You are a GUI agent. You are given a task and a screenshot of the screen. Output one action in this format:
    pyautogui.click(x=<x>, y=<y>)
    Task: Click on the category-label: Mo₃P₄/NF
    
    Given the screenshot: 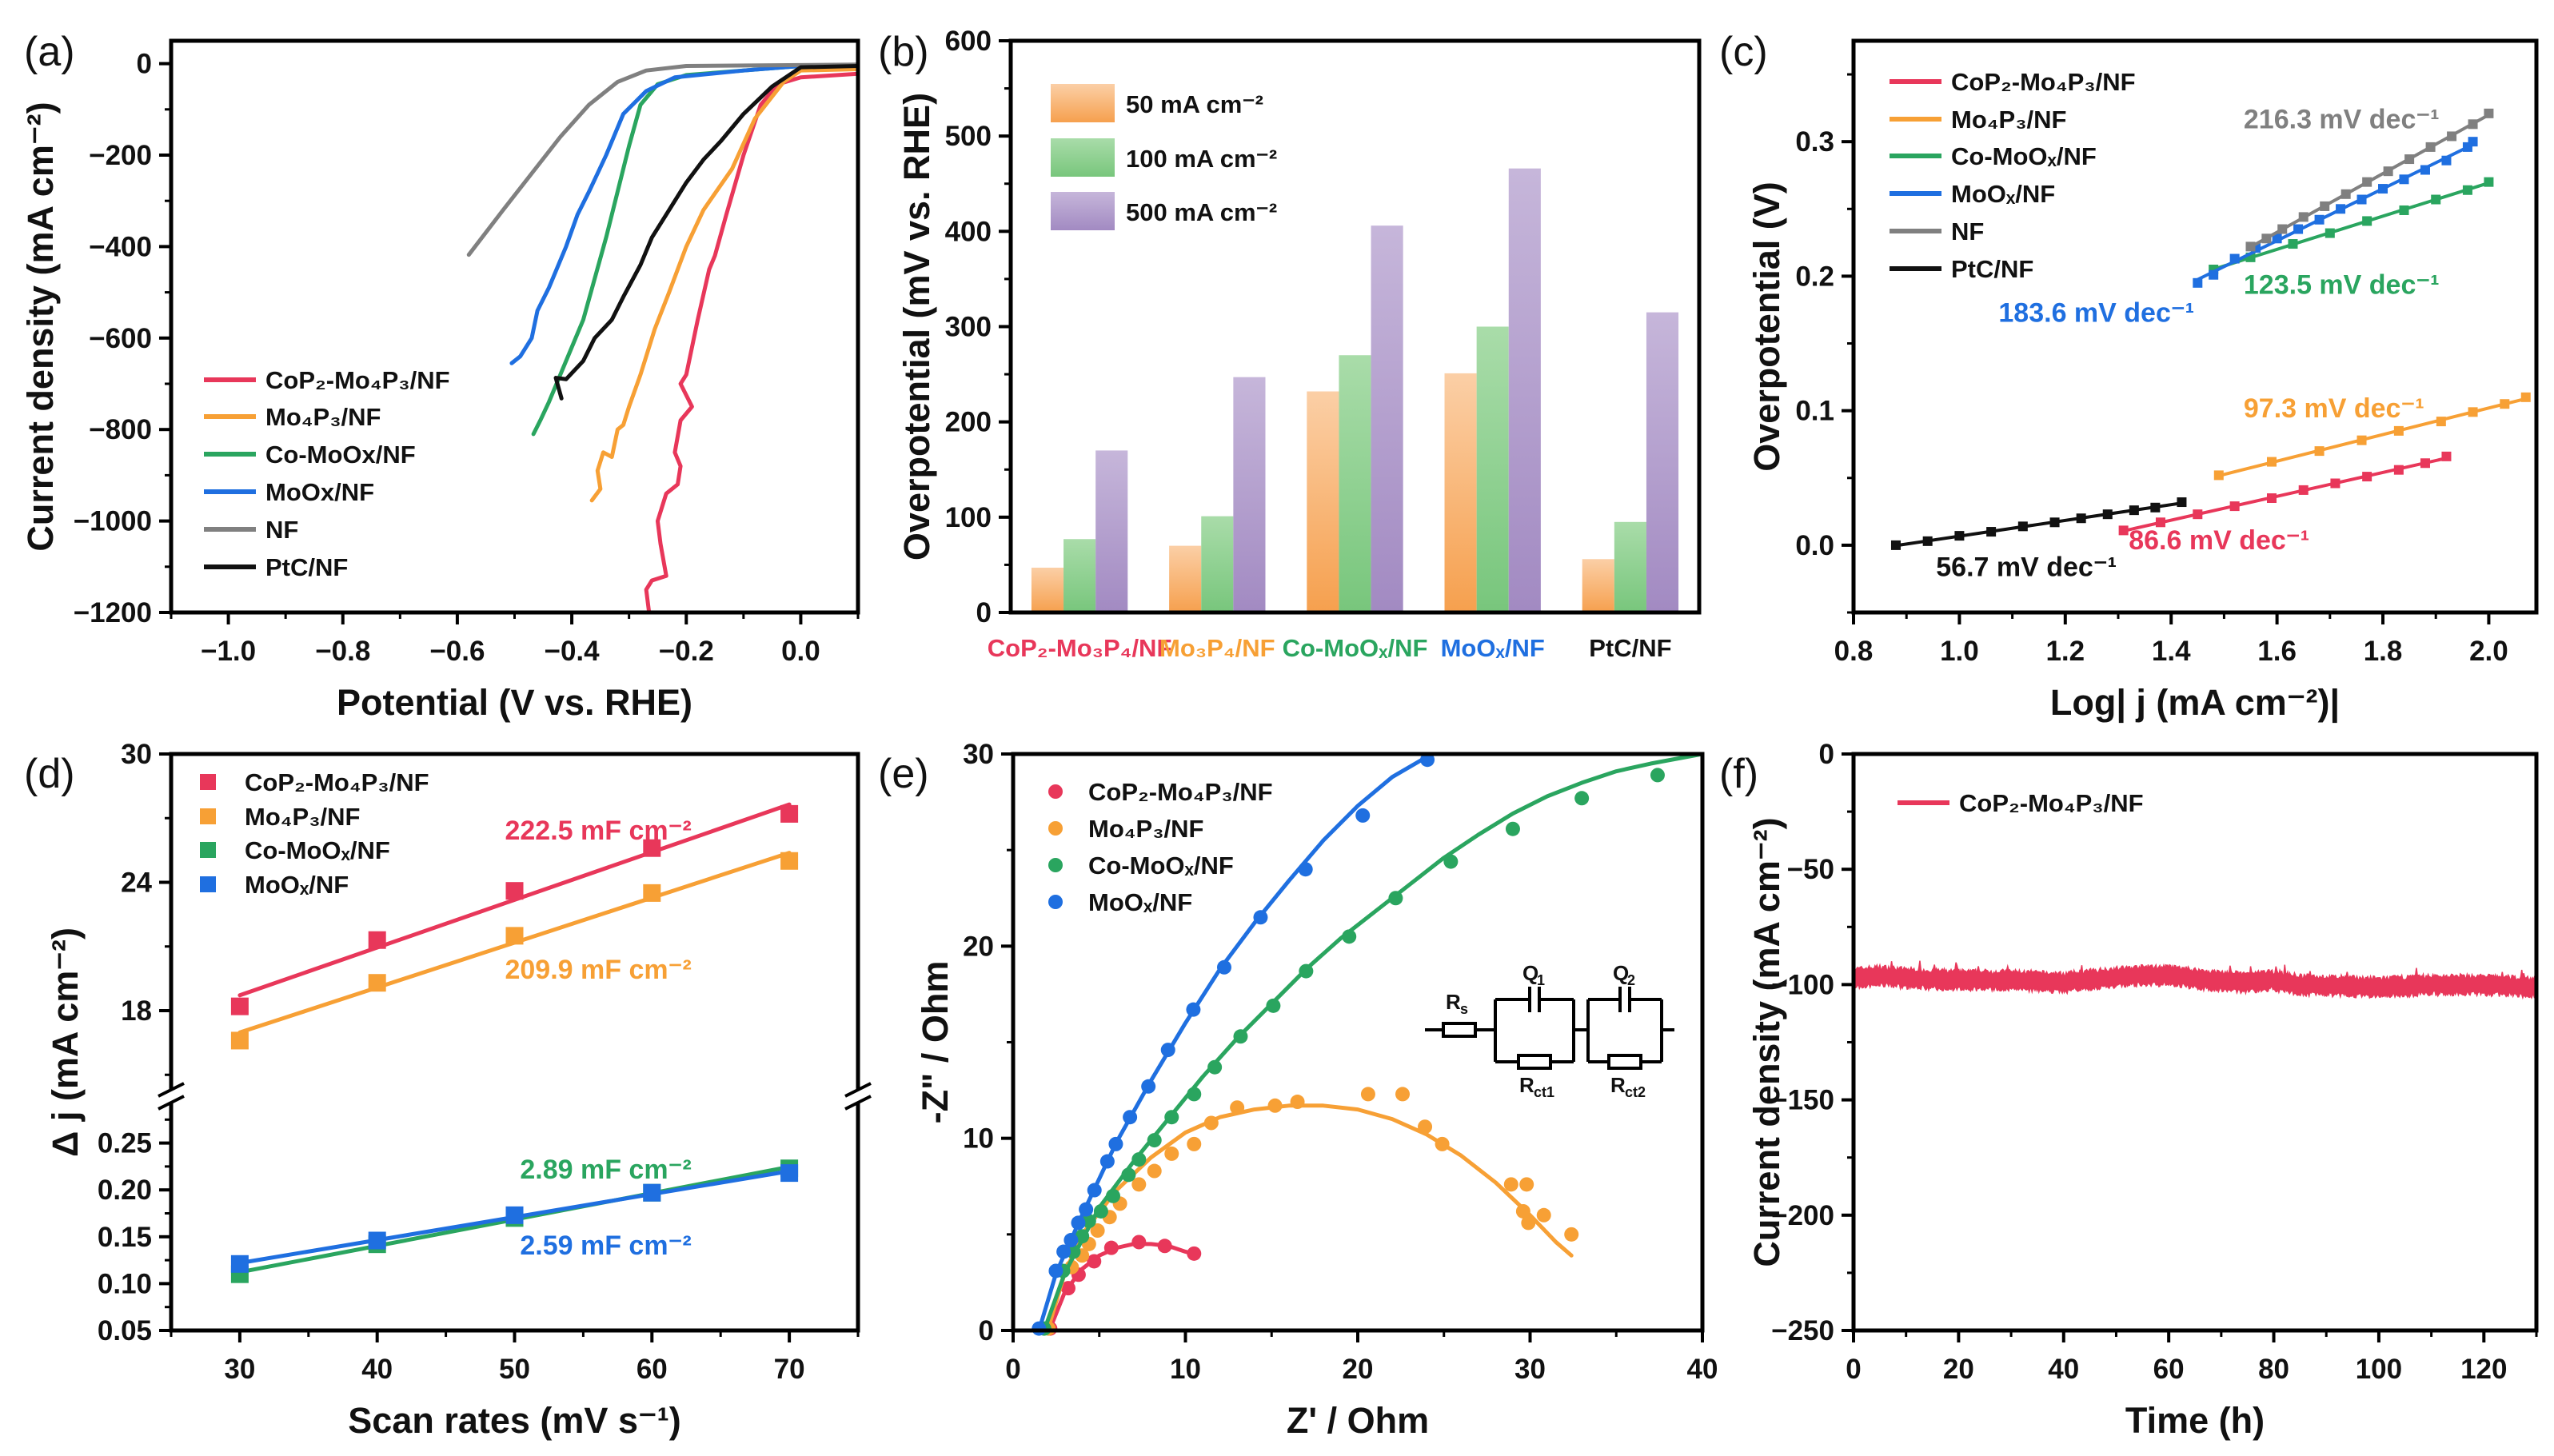 What is the action you would take?
    pyautogui.click(x=1217, y=648)
    